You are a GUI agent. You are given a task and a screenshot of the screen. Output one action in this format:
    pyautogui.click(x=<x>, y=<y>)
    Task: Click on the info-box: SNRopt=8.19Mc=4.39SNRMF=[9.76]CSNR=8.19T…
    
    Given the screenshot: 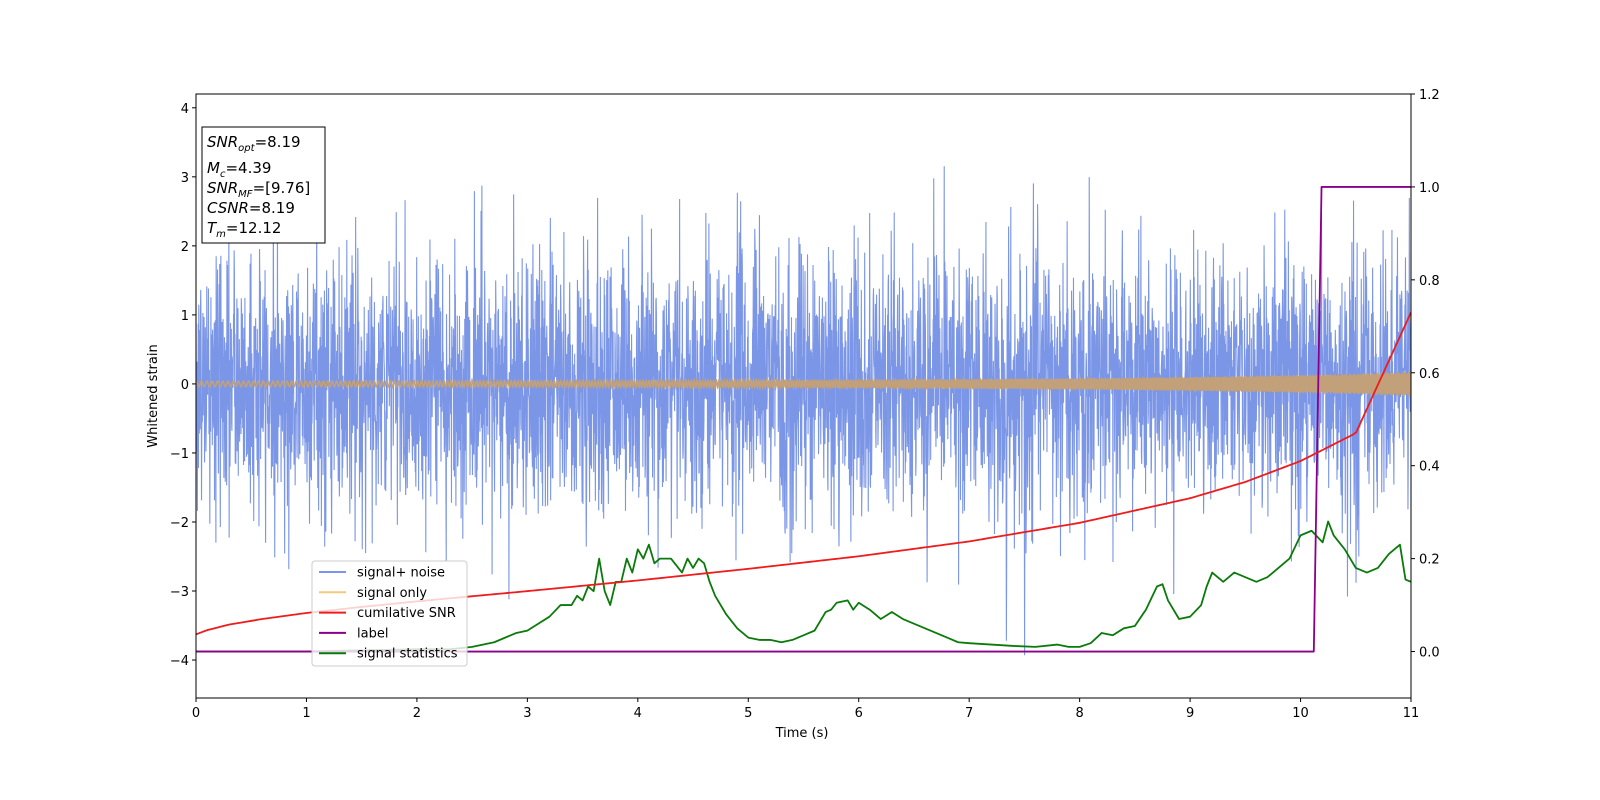 What is the action you would take?
    pyautogui.click(x=263, y=185)
    